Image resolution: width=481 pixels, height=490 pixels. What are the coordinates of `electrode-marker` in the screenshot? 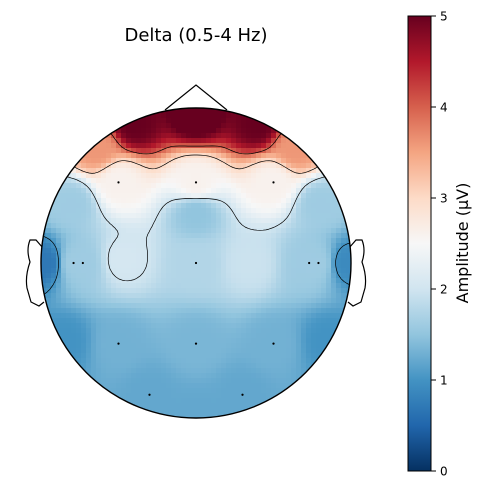 It's located at (118, 343).